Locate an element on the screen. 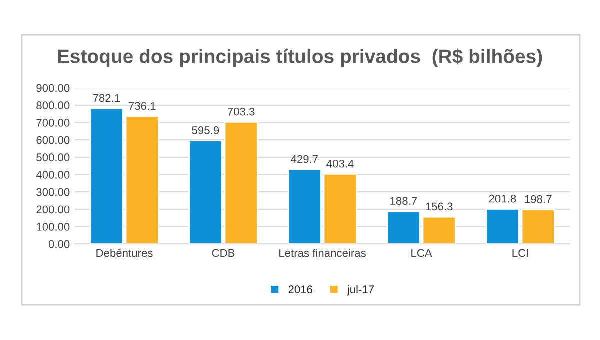 The width and height of the screenshot is (600, 340). data-label: 736.1 is located at coordinates (142, 106).